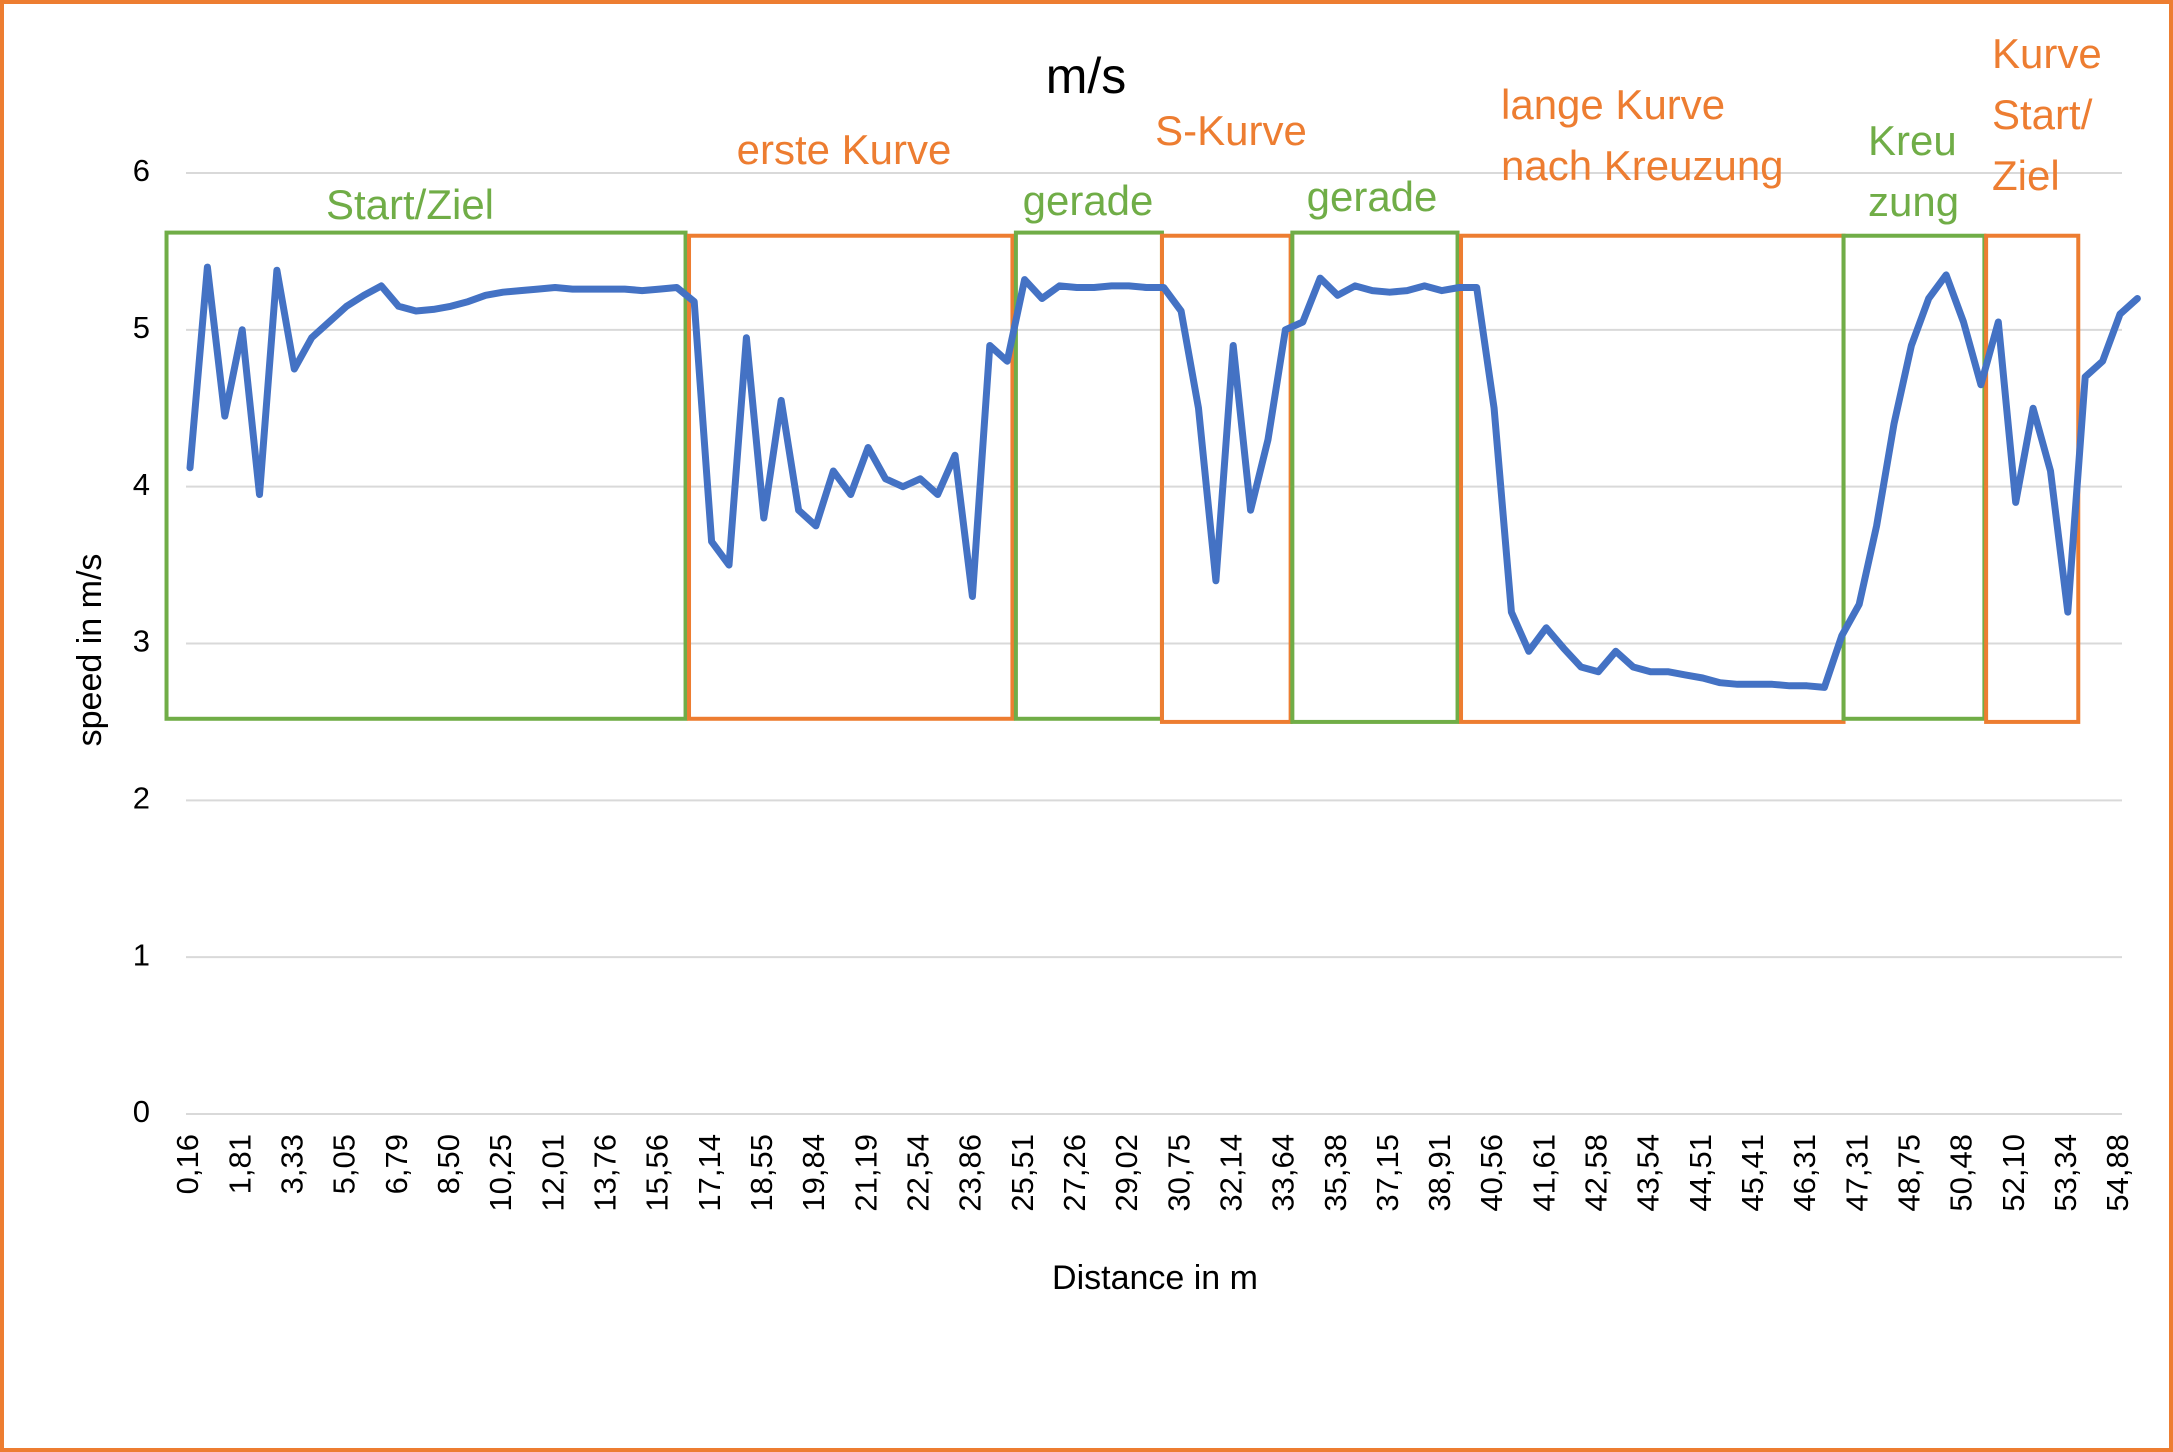 This screenshot has height=1452, width=2173. Describe the element at coordinates (2042, 114) in the screenshot. I see `region-label: Start/` at that location.